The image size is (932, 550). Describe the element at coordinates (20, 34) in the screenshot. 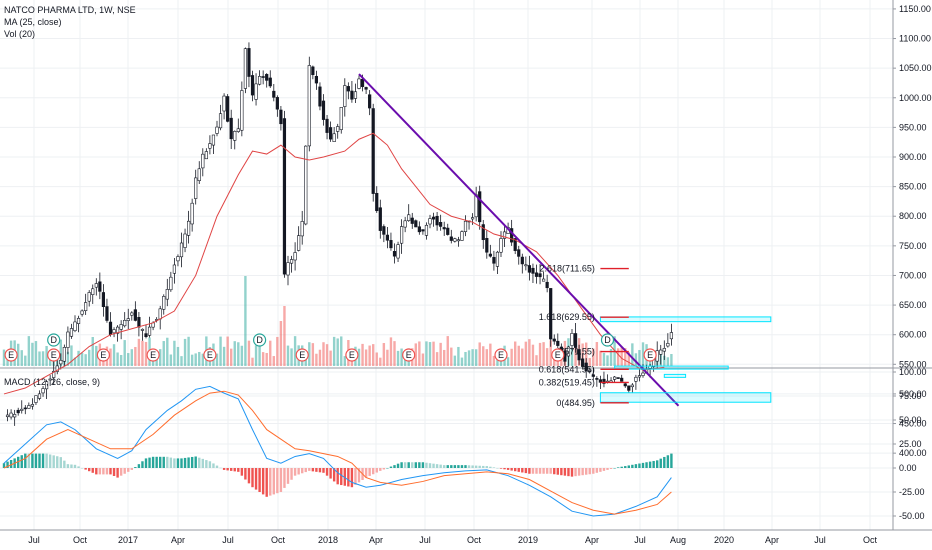

I see `vol-legend: Vol (20)` at that location.